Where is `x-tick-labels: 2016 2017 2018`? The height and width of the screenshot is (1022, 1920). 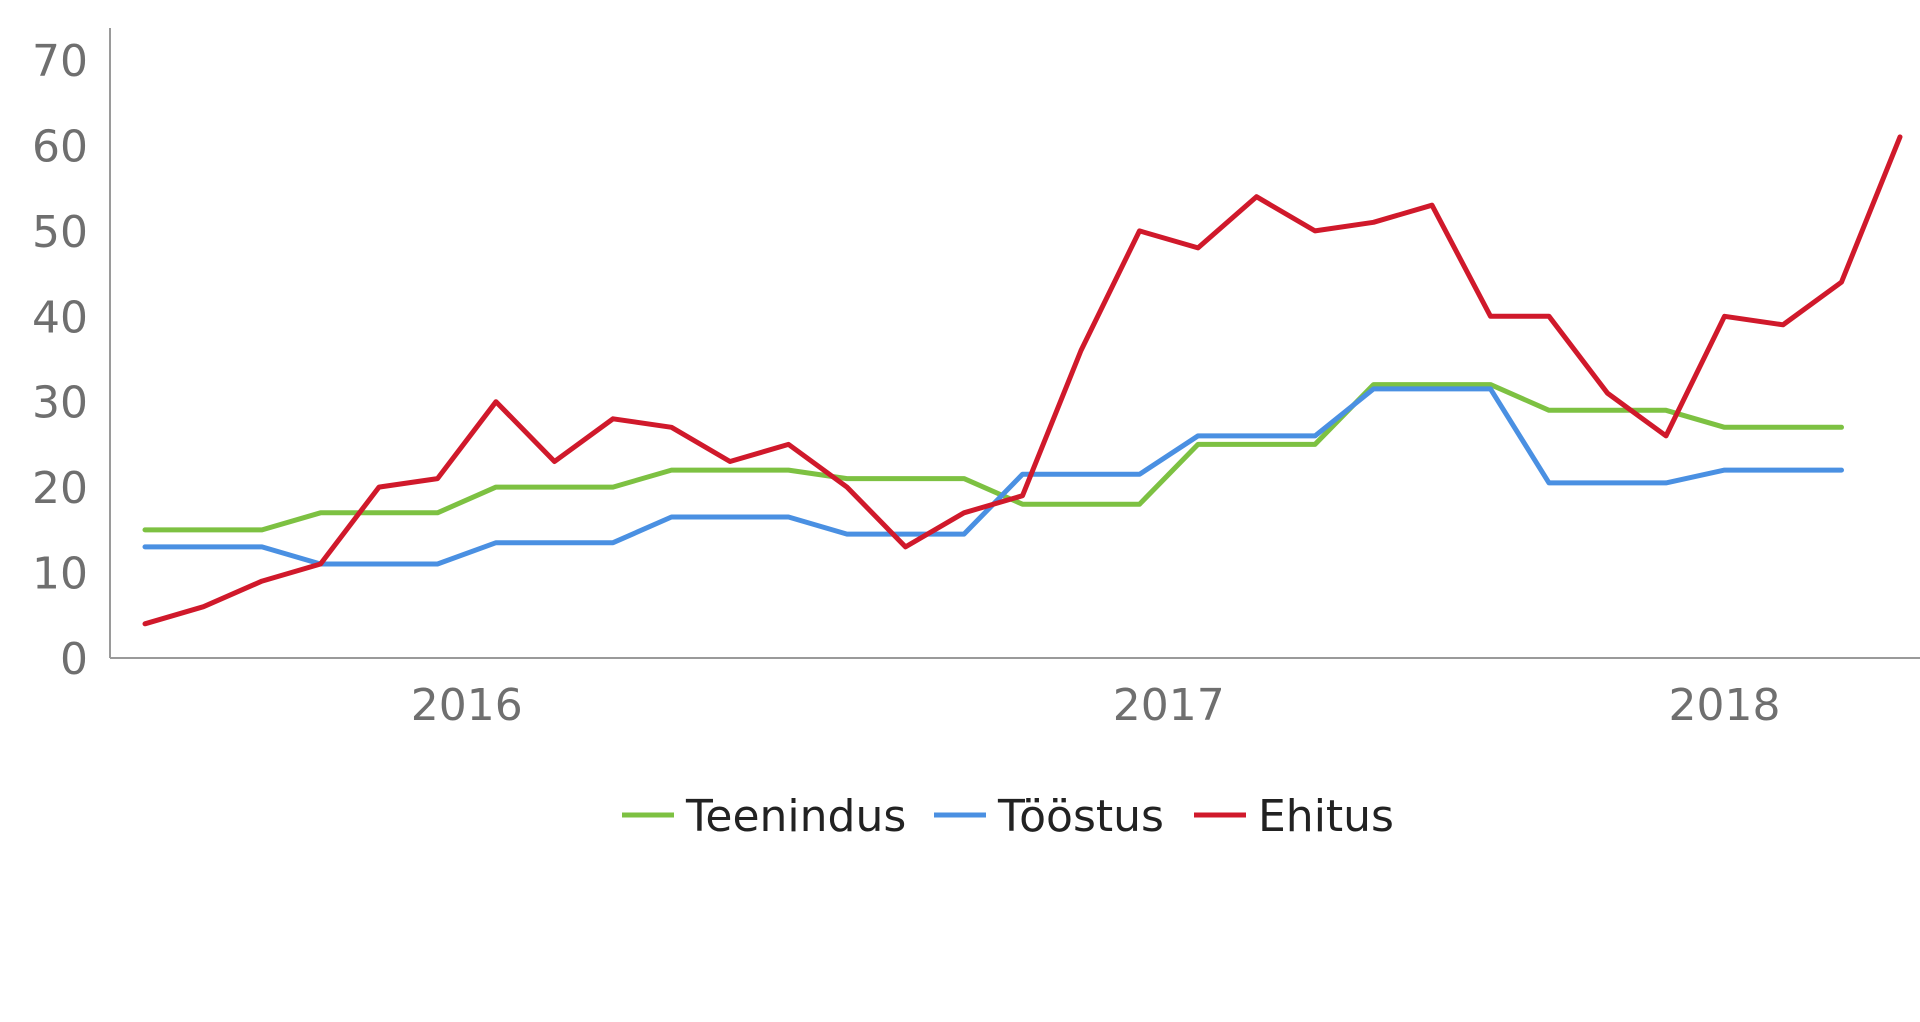 x-tick-labels: 2016 2017 2018 is located at coordinates (1096, 705).